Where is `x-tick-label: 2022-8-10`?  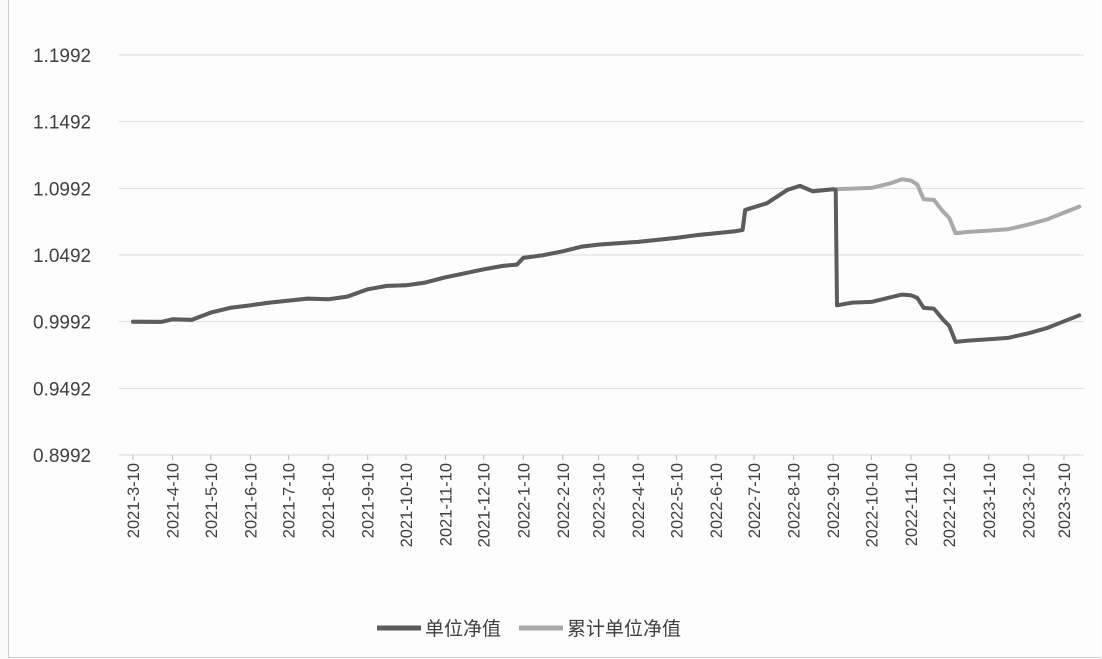 x-tick-label: 2022-8-10 is located at coordinates (795, 500).